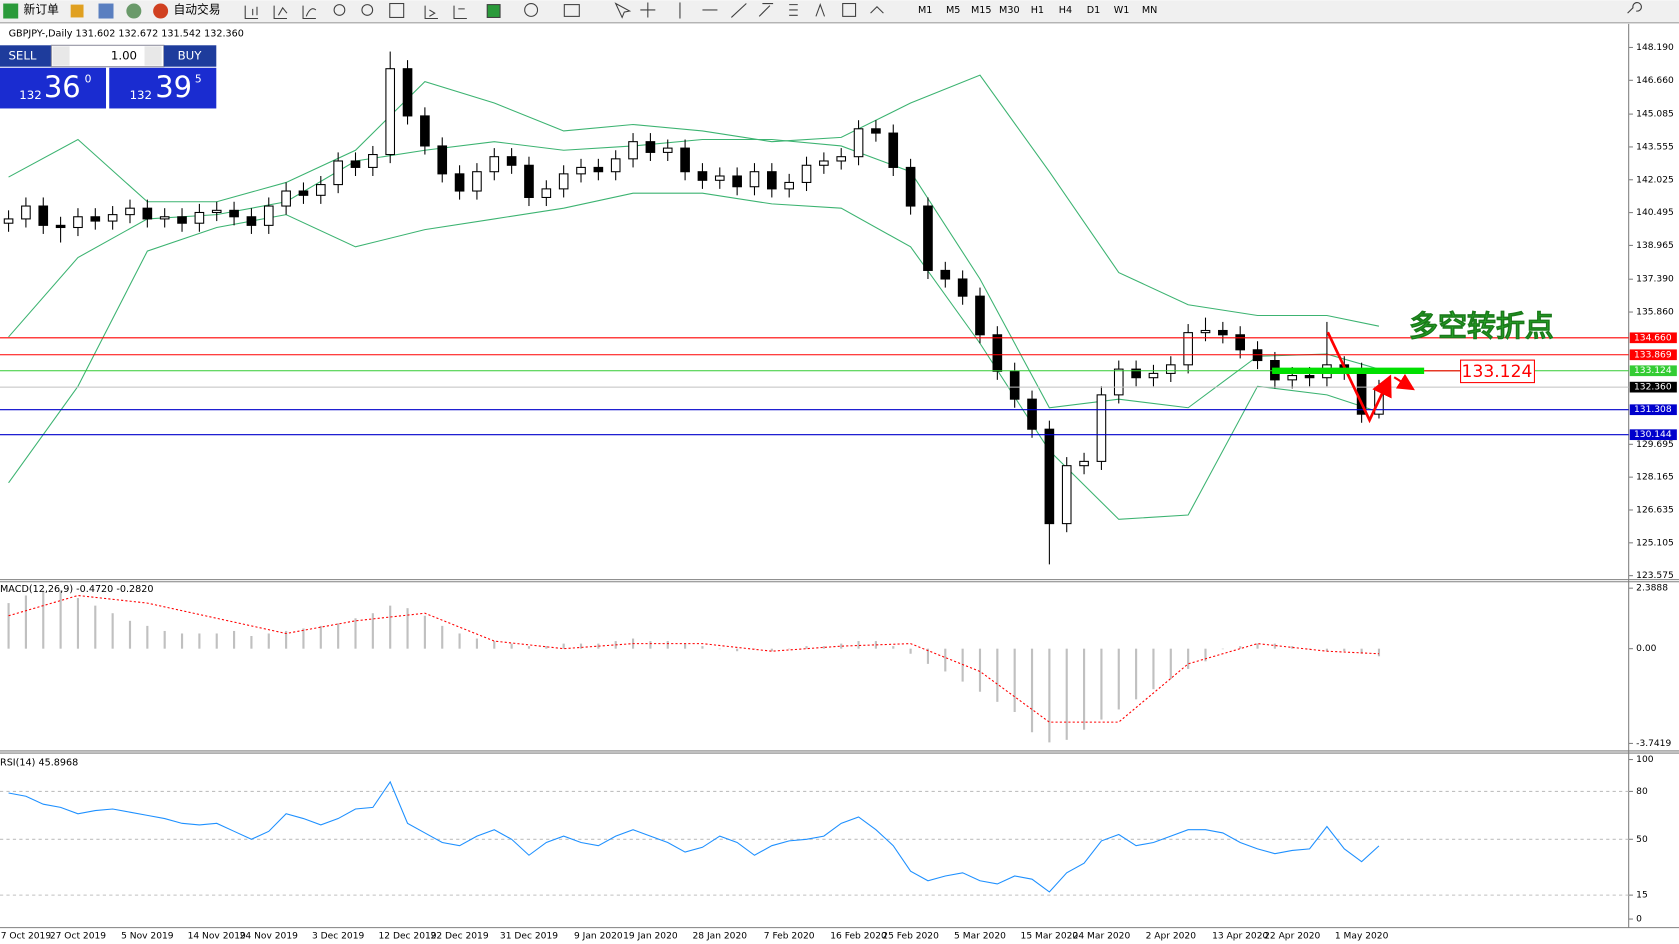 This screenshot has width=1679, height=944. Describe the element at coordinates (1362, 937) in the screenshot. I see `x-tick-label: 1 May 2020` at that location.